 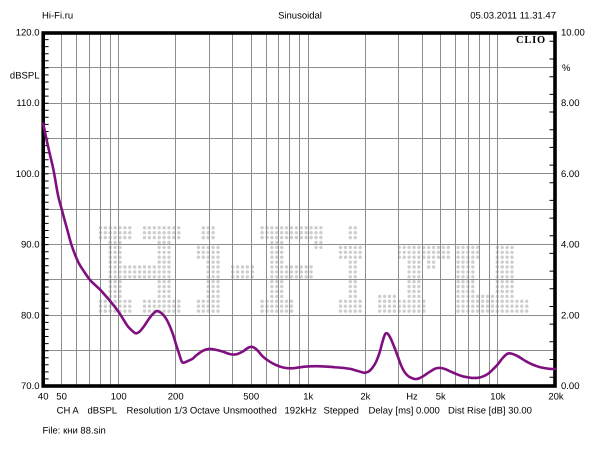 What do you see at coordinates (570, 315) in the screenshot?
I see `svg-text: 2.00` at bounding box center [570, 315].